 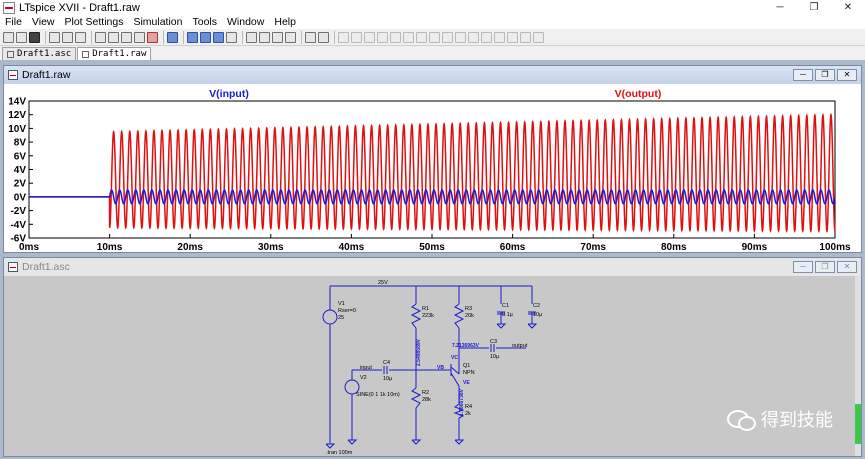 I want to click on print-preview-icon, so click(x=323, y=37).